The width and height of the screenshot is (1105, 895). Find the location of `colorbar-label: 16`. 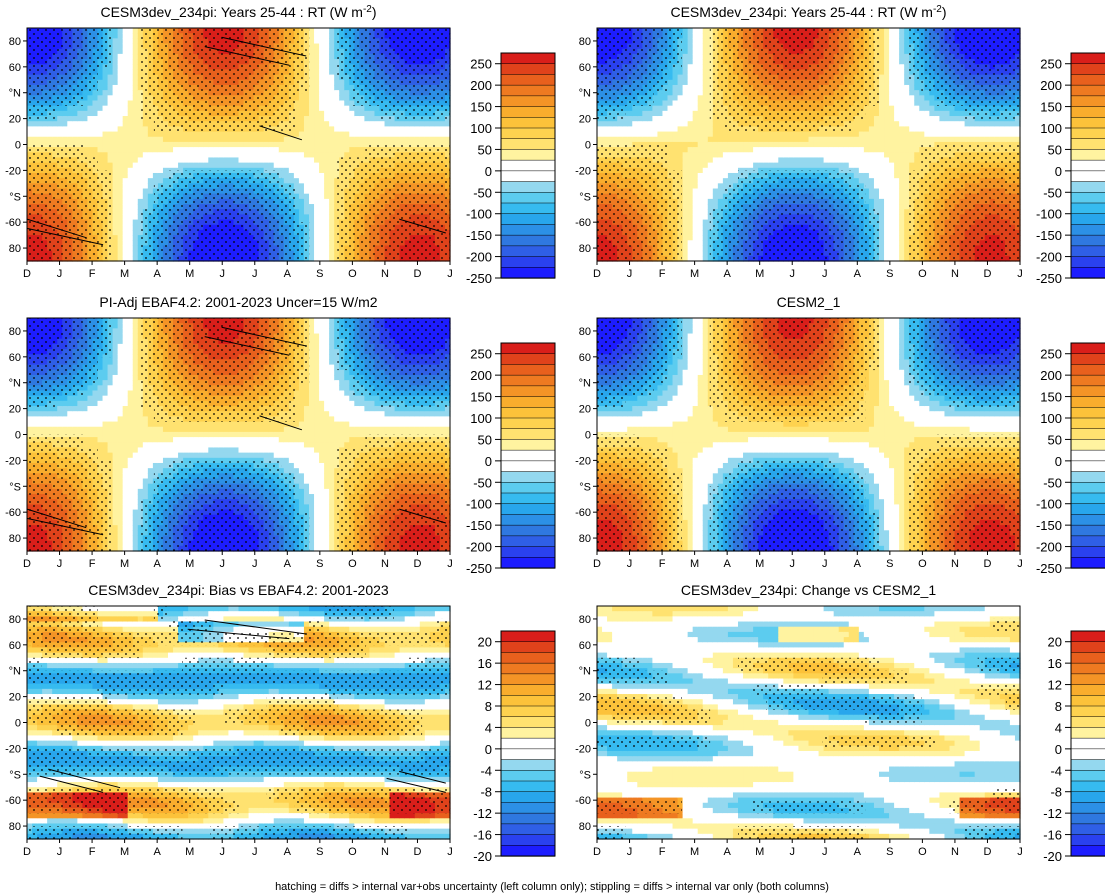

colorbar-label: 16 is located at coordinates (1055, 663).